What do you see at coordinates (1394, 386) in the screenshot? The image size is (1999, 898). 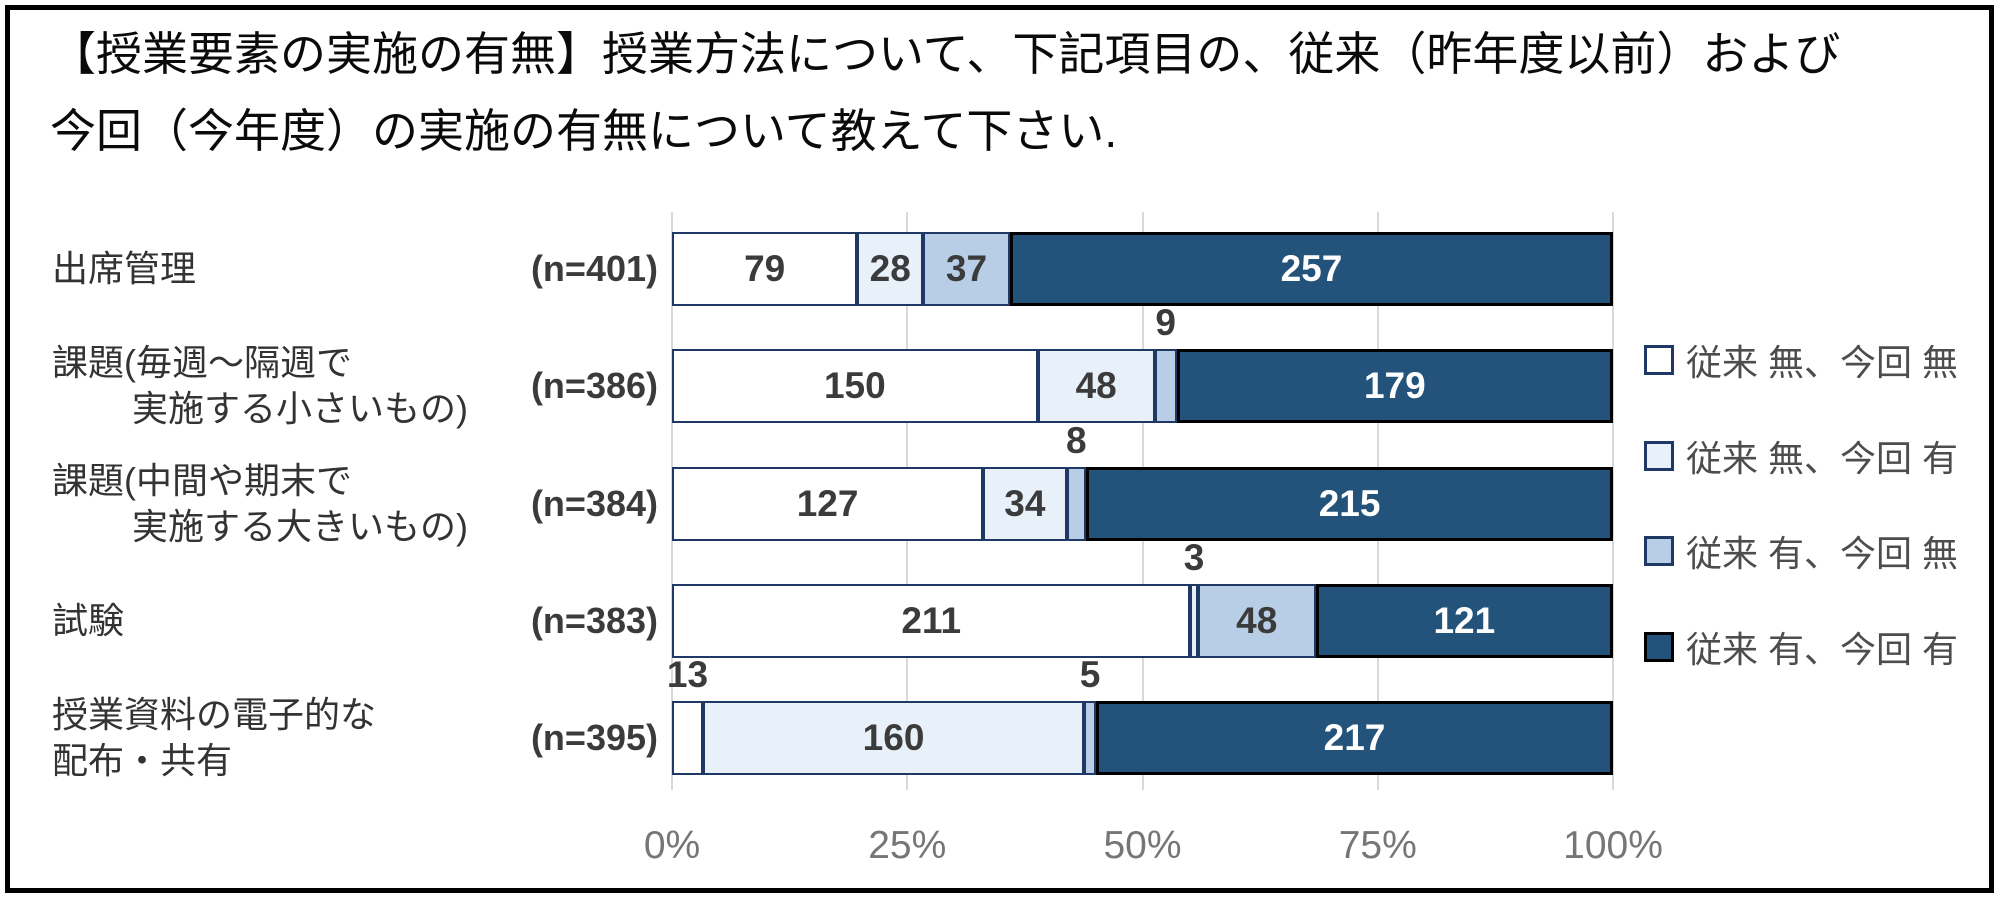 I see `bar-segment-with-label: 179` at bounding box center [1394, 386].